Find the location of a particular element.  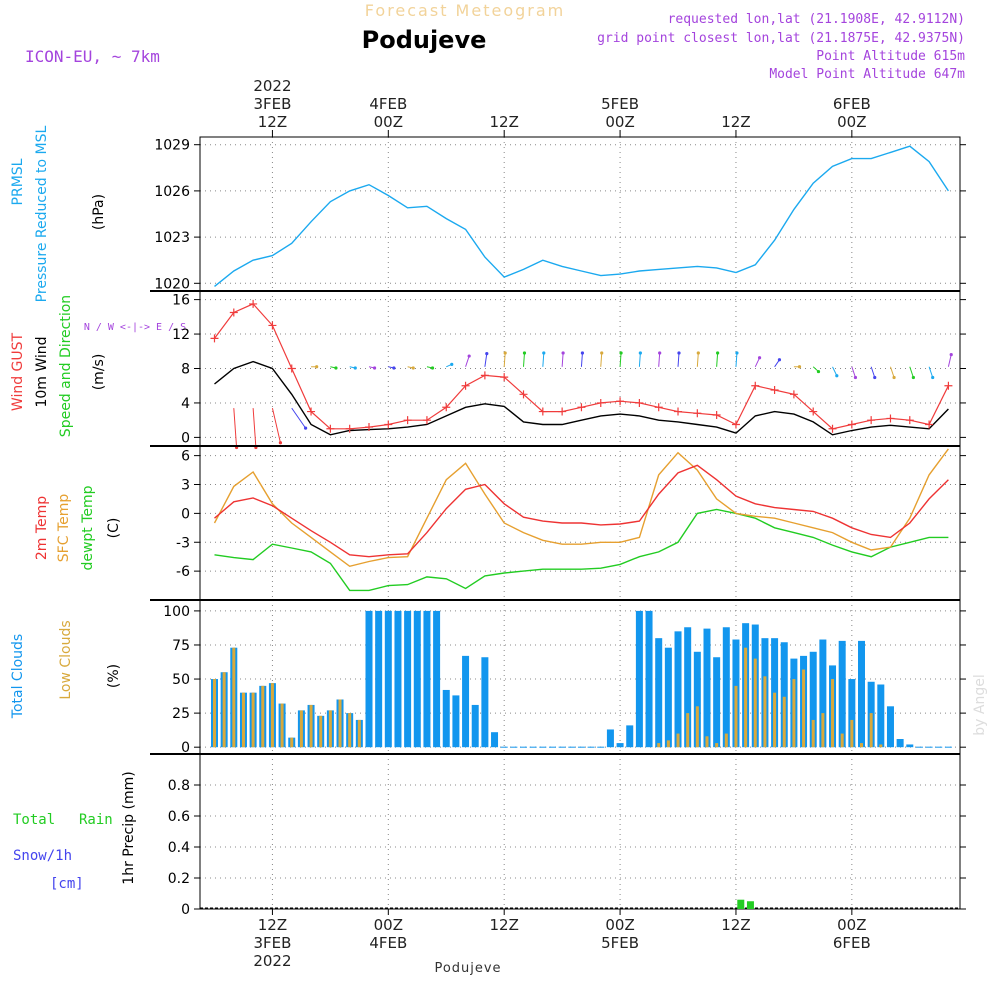

footer-location: Podujeve is located at coordinates (467, 968).